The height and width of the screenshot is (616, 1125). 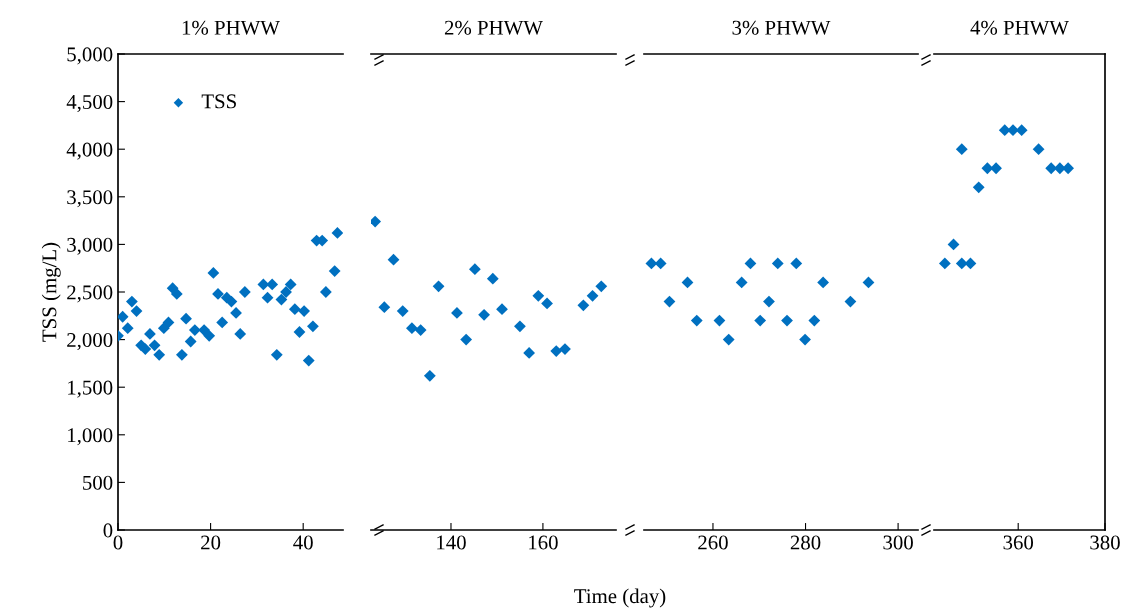 What do you see at coordinates (90, 341) in the screenshot?
I see `y-tick-label: 2,000` at bounding box center [90, 341].